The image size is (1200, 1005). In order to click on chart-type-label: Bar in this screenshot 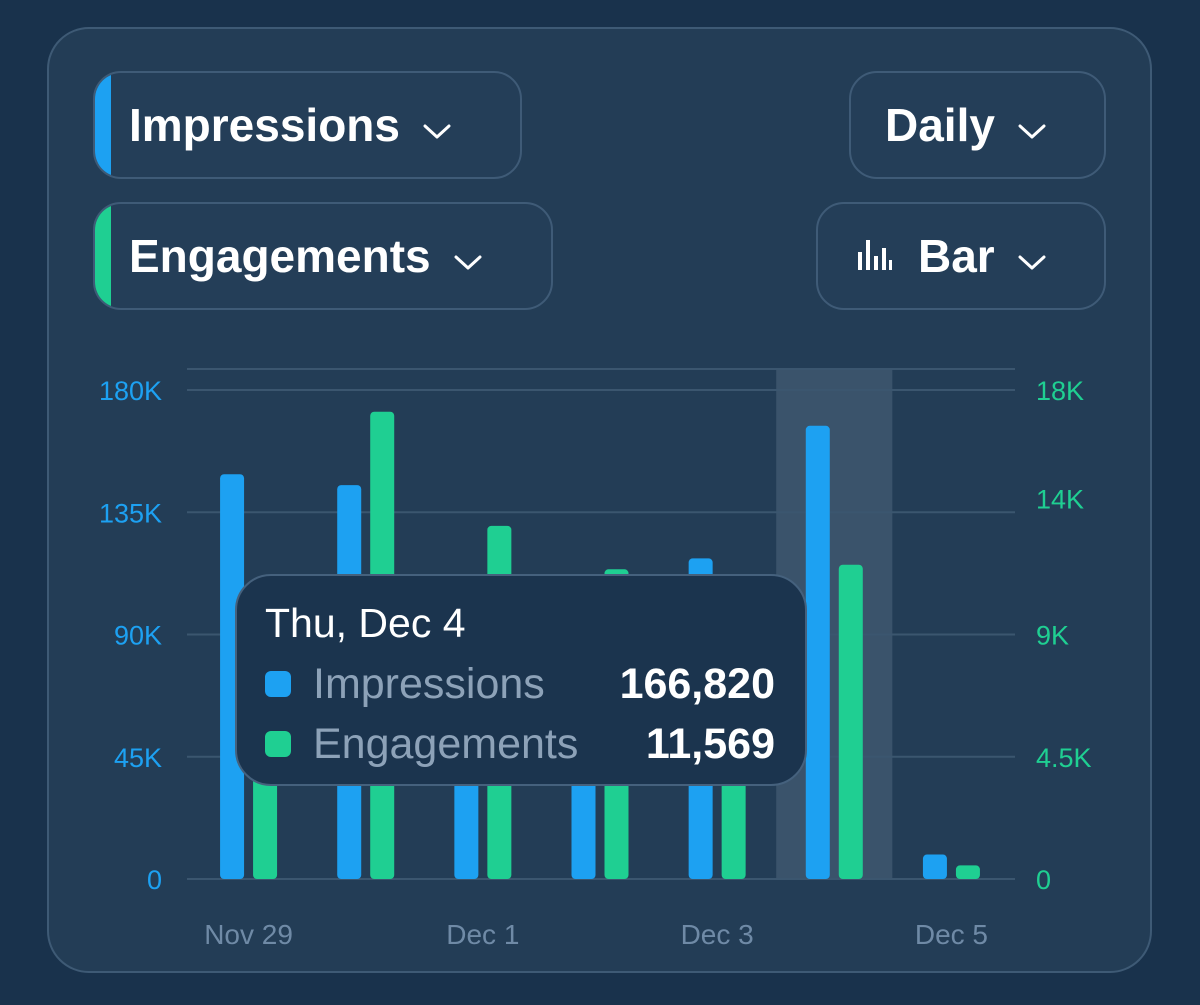, I will do `click(956, 256)`.